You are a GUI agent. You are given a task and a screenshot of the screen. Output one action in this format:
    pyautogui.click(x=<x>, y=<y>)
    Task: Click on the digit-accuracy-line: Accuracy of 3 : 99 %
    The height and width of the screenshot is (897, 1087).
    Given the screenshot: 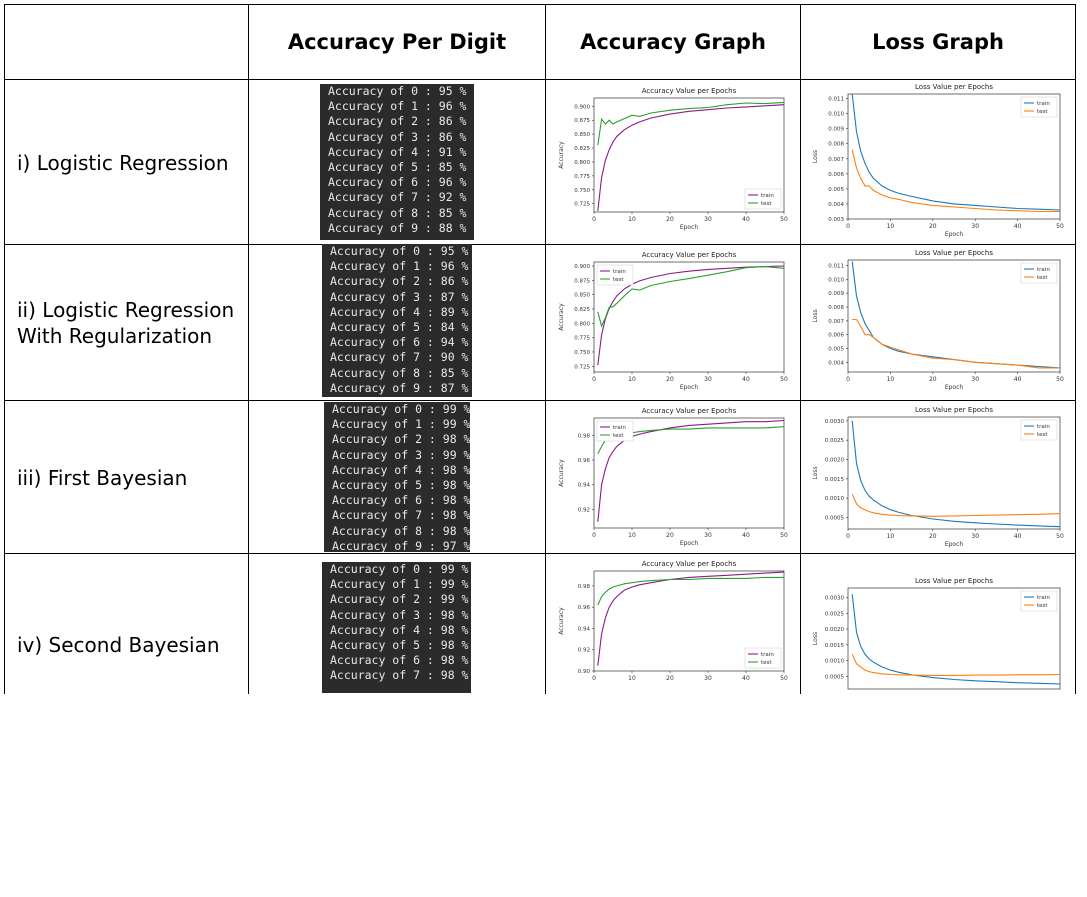 What is the action you would take?
    pyautogui.click(x=401, y=454)
    